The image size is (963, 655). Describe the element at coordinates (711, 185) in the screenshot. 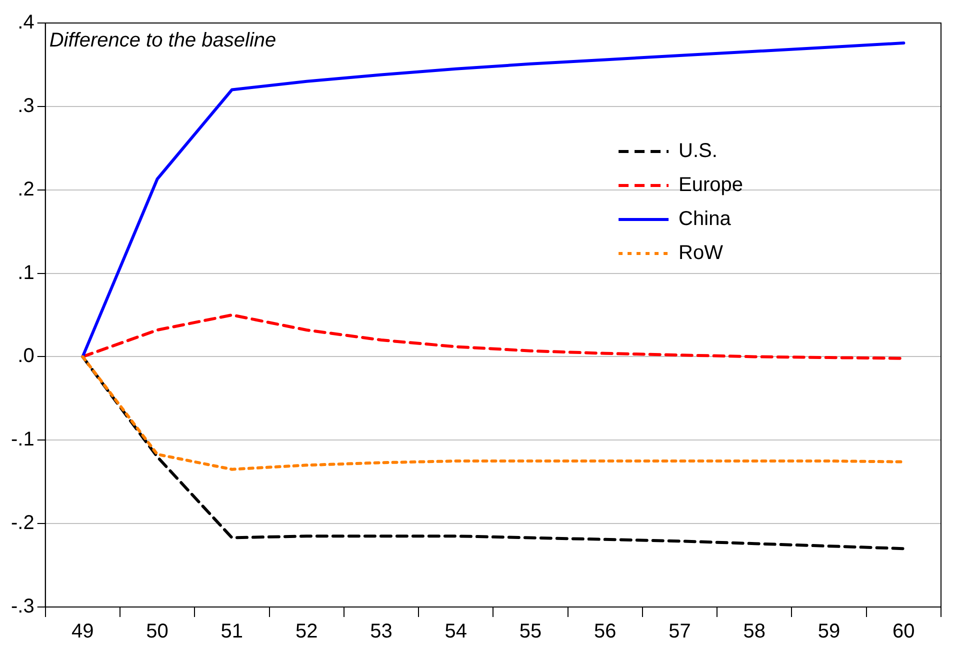

I see `legend-label: Europe` at that location.